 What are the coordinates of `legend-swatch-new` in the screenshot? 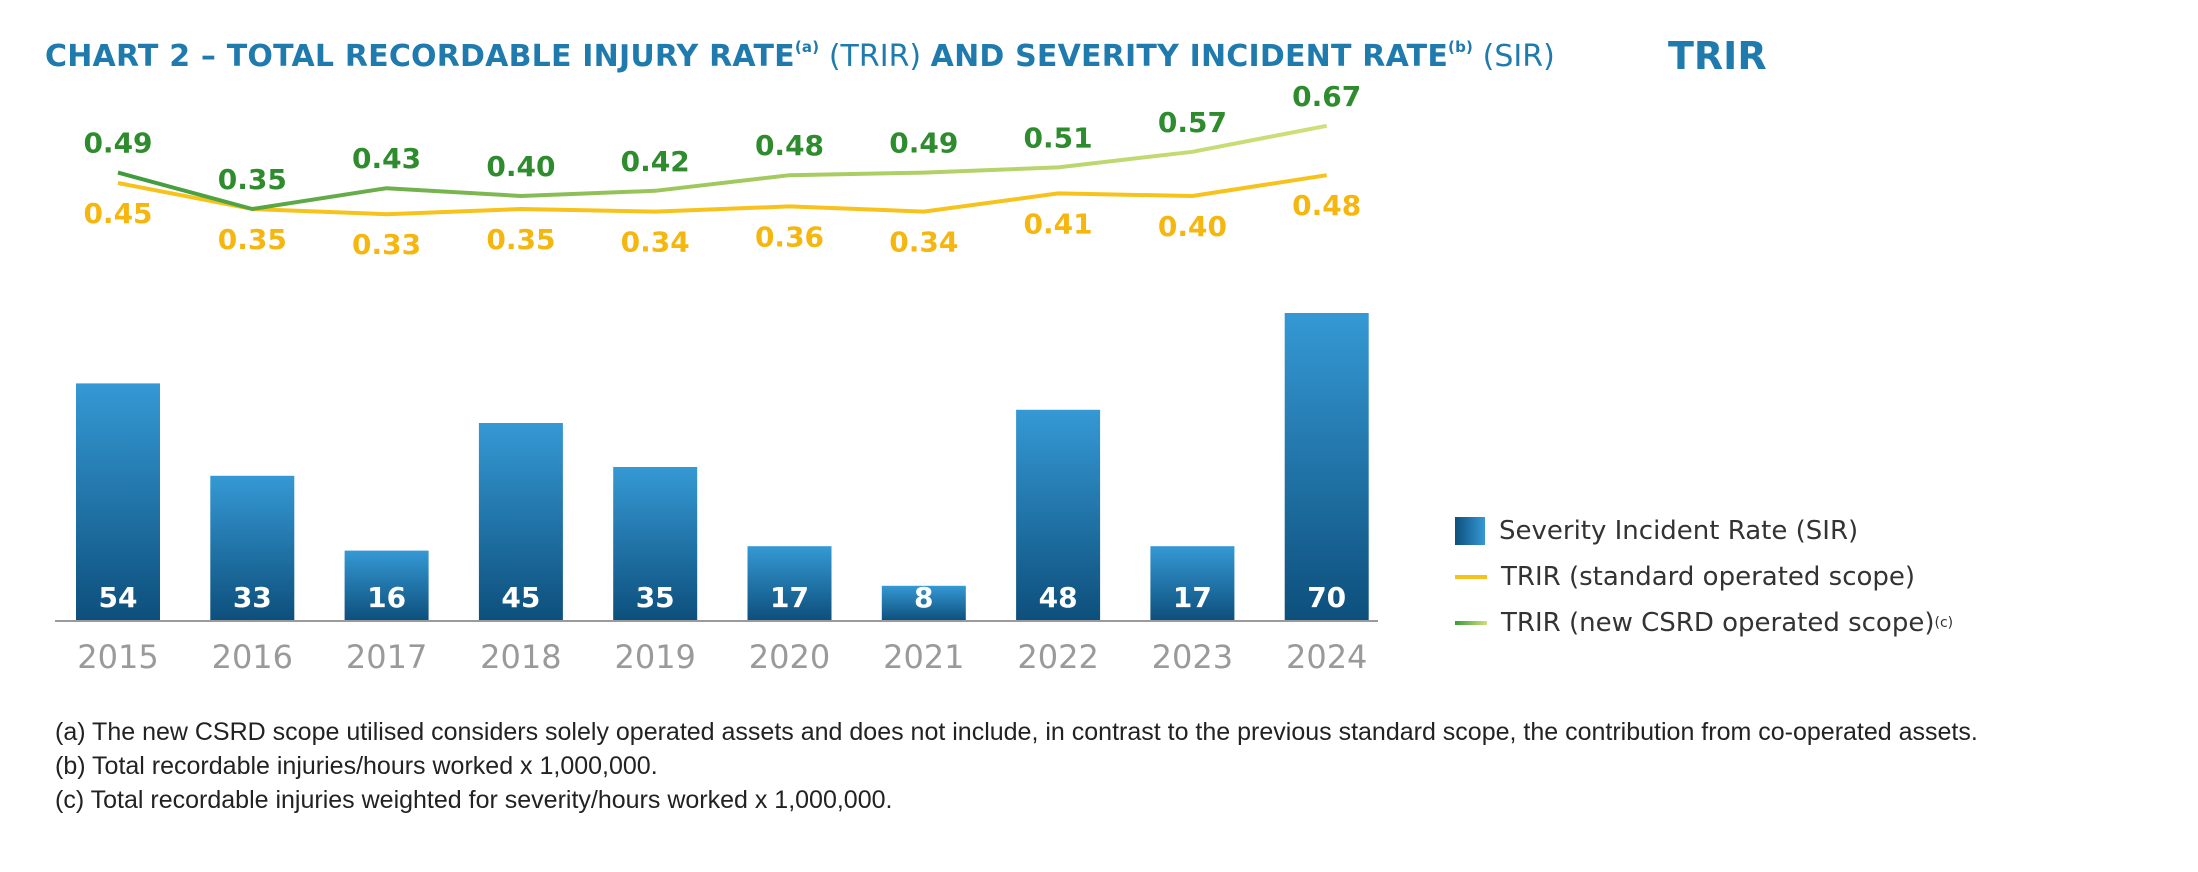 It's located at (1471, 623).